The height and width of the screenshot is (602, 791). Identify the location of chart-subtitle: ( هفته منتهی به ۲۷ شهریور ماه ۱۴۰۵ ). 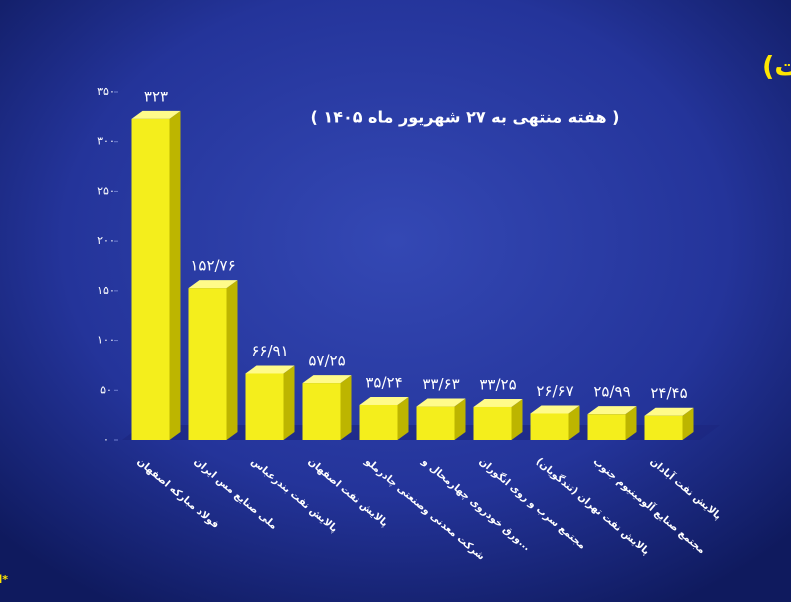
(465, 117).